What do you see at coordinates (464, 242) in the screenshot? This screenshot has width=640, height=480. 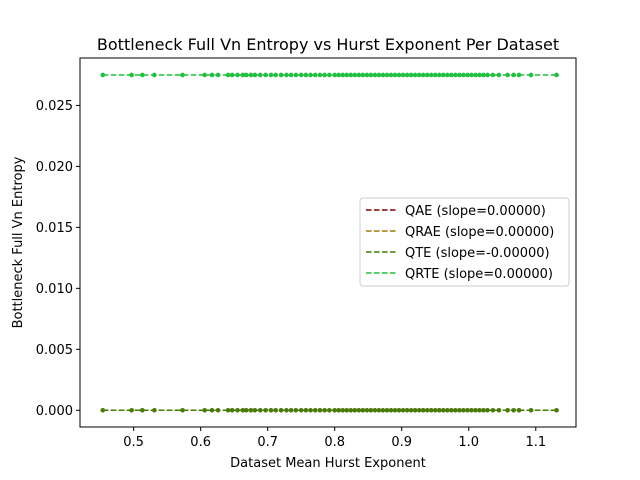 I see `legend-box` at bounding box center [464, 242].